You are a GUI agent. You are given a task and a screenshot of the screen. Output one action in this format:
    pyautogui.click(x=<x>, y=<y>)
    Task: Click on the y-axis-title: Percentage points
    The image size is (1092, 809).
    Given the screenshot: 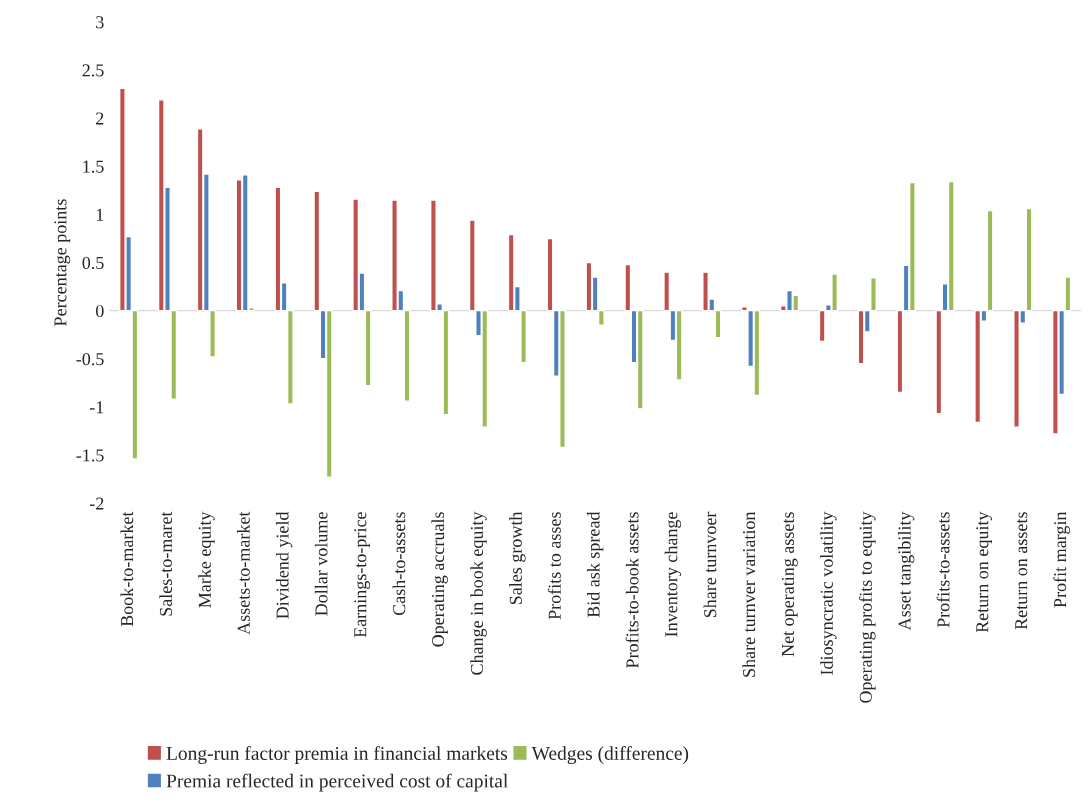 What is the action you would take?
    pyautogui.click(x=62, y=262)
    